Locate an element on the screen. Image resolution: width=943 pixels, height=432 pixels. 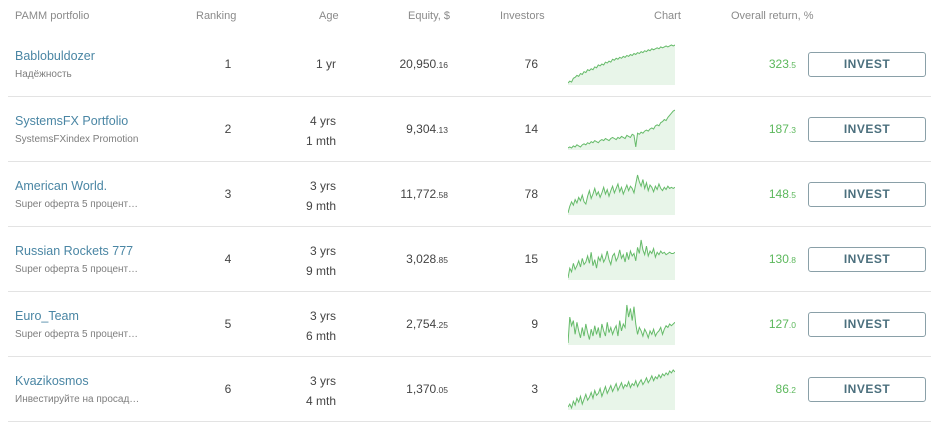
overall-return-value: 86.2 is located at coordinates (786, 389).